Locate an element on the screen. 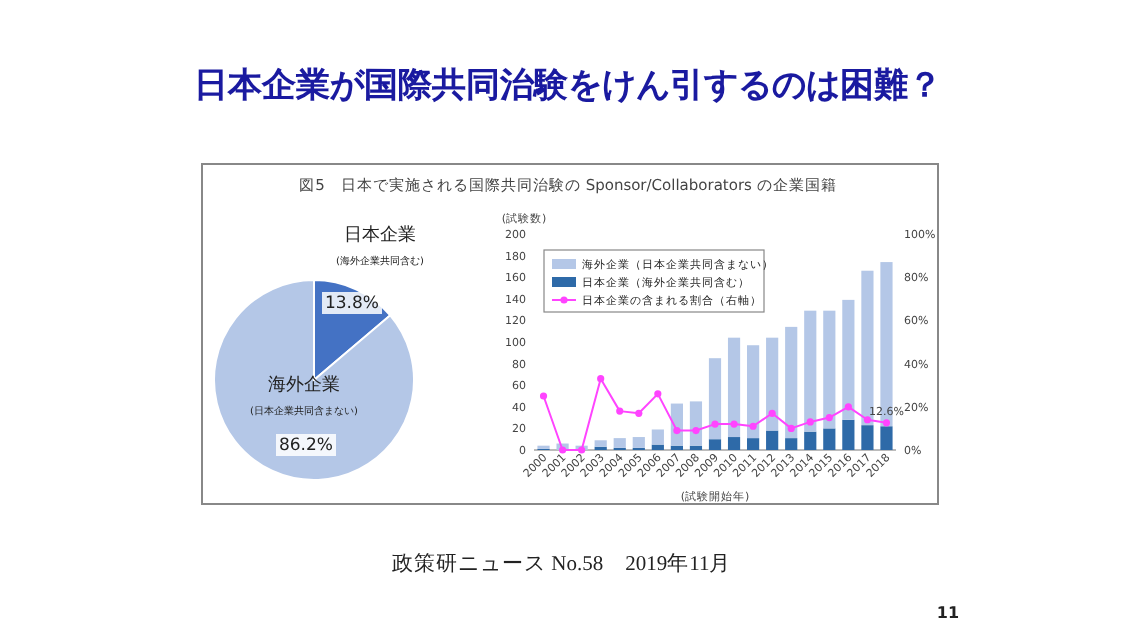 Image resolution: width=1138 pixels, height=640 pixels. text: 日本企業が国際共同治験をけん引するのは困難？ is located at coordinates (568, 86).